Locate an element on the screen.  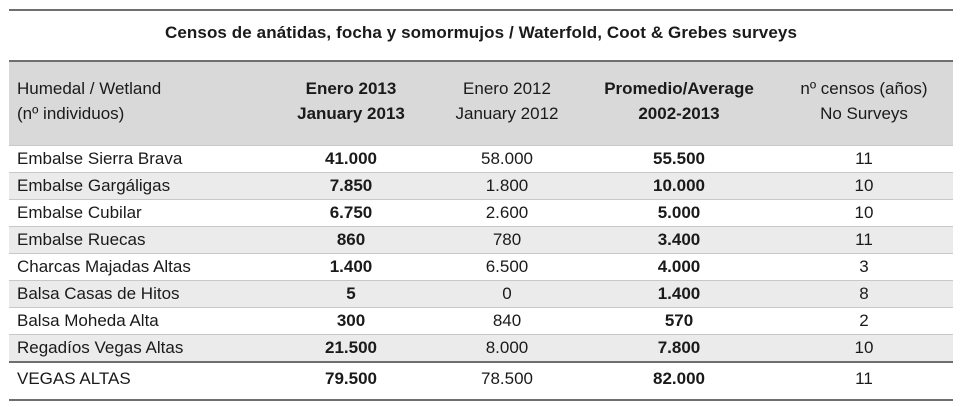
jan2012-cell: 8.000 is located at coordinates (507, 347).